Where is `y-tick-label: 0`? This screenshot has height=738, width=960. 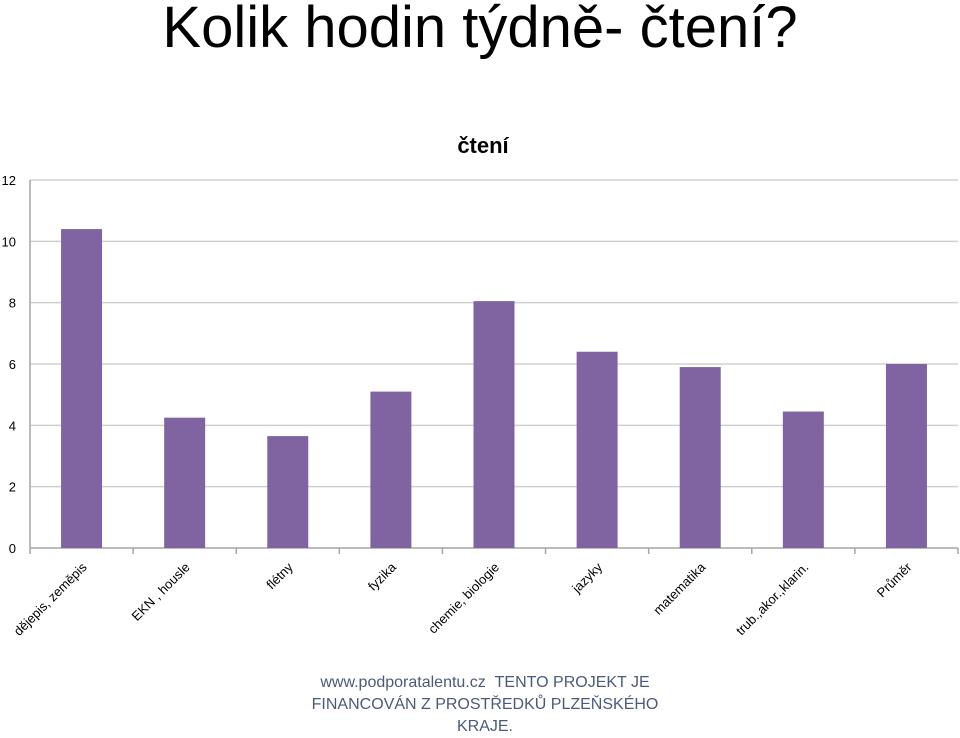
y-tick-label: 0 is located at coordinates (12, 548).